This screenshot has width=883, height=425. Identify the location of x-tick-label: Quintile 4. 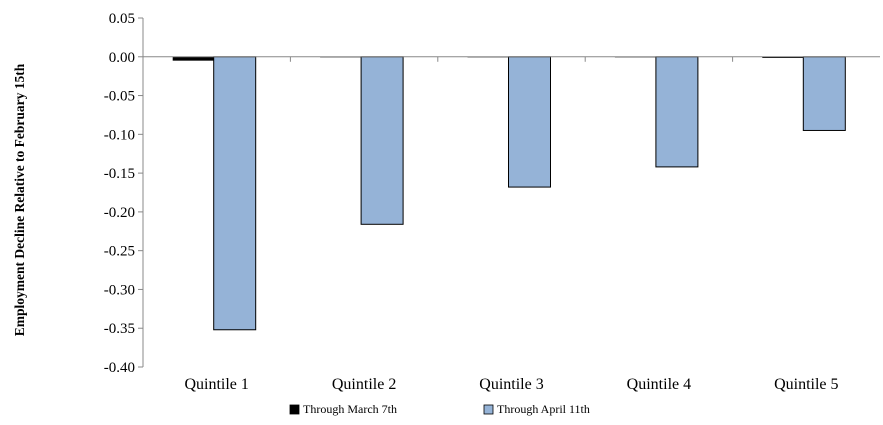
(659, 384).